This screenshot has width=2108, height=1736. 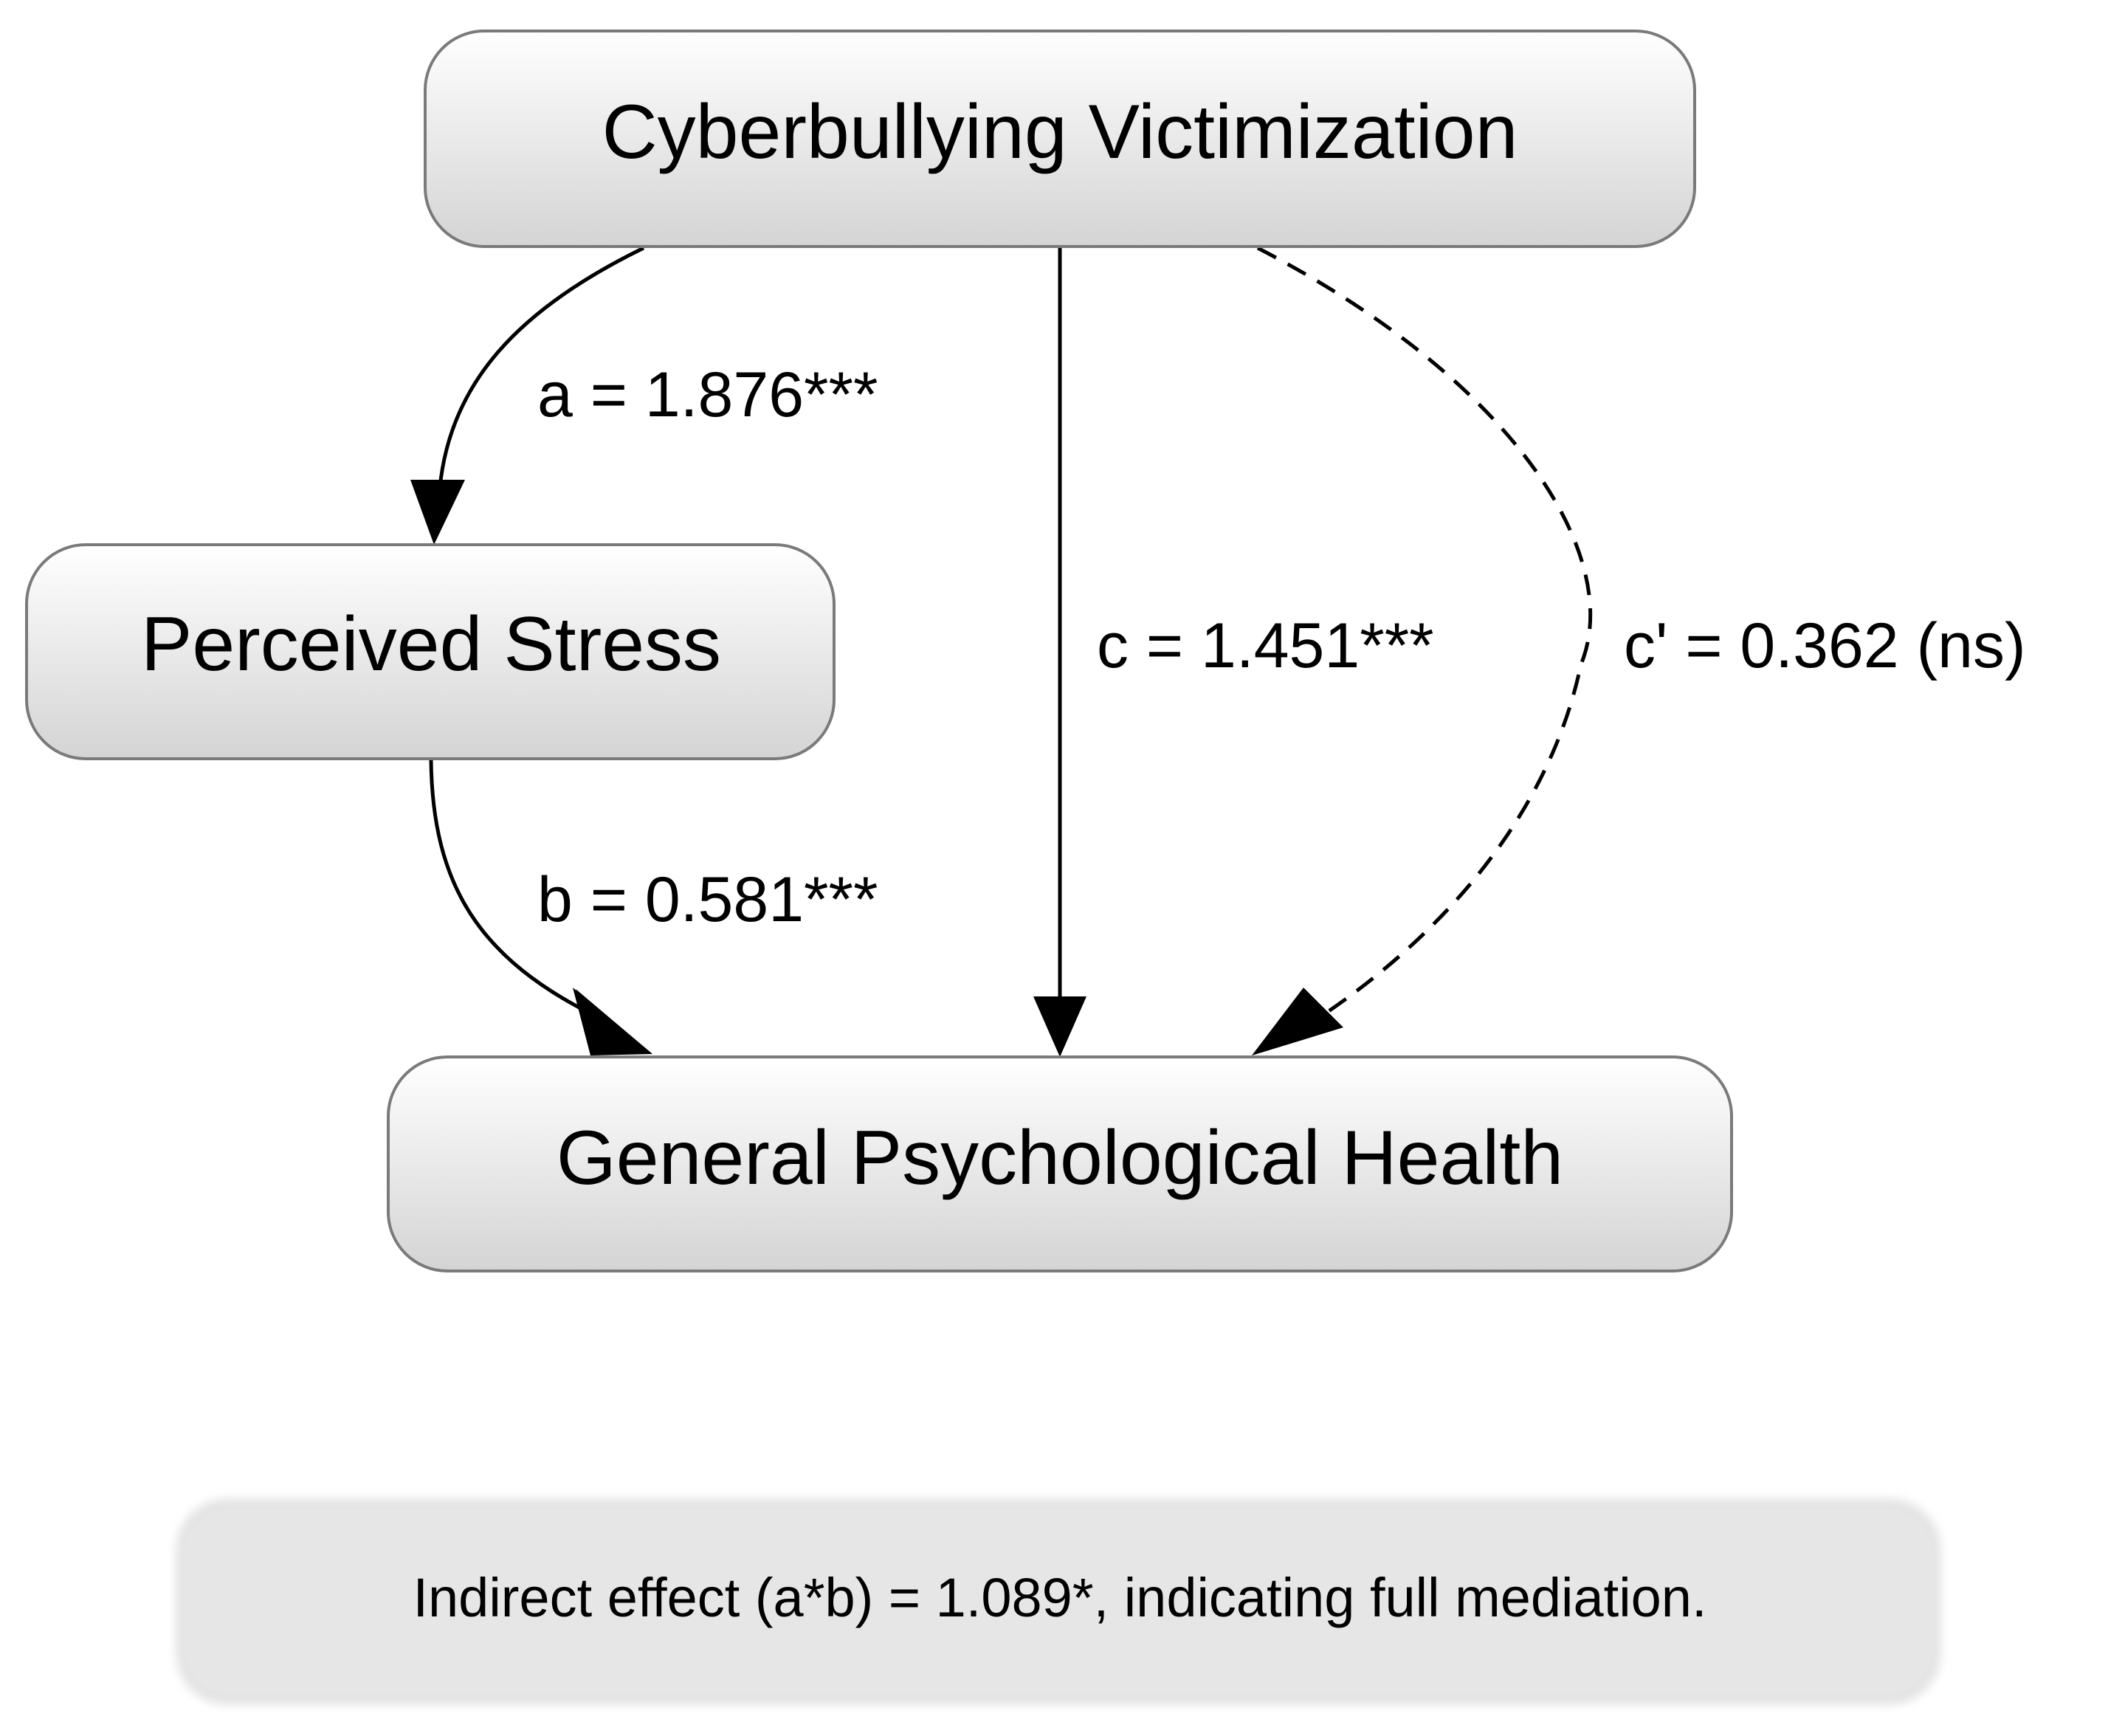 What do you see at coordinates (1060, 1158) in the screenshot?
I see `node-general-psychological-health-label: General Psychological Health` at bounding box center [1060, 1158].